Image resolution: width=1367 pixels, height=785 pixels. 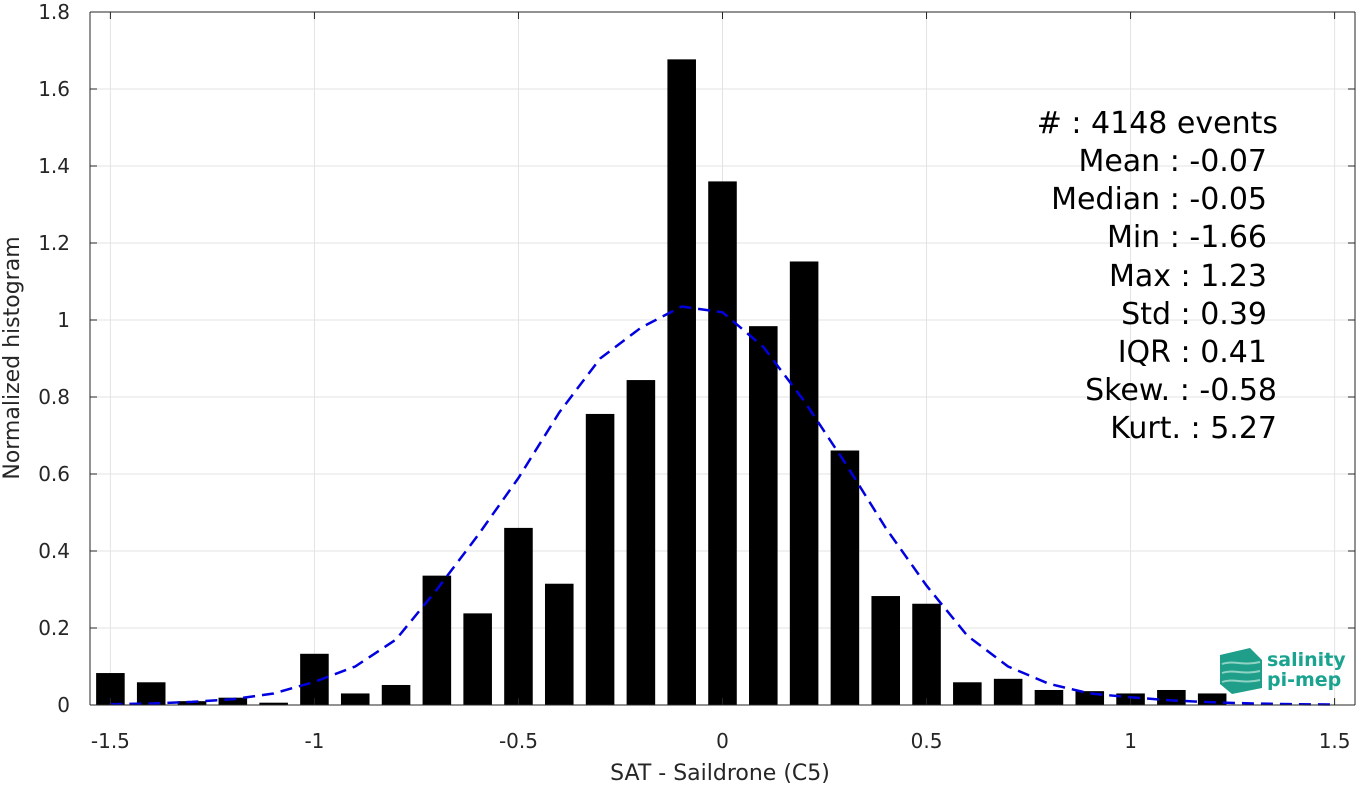 What do you see at coordinates (1159, 199) in the screenshot?
I see `stats-median: Median : -0.05` at bounding box center [1159, 199].